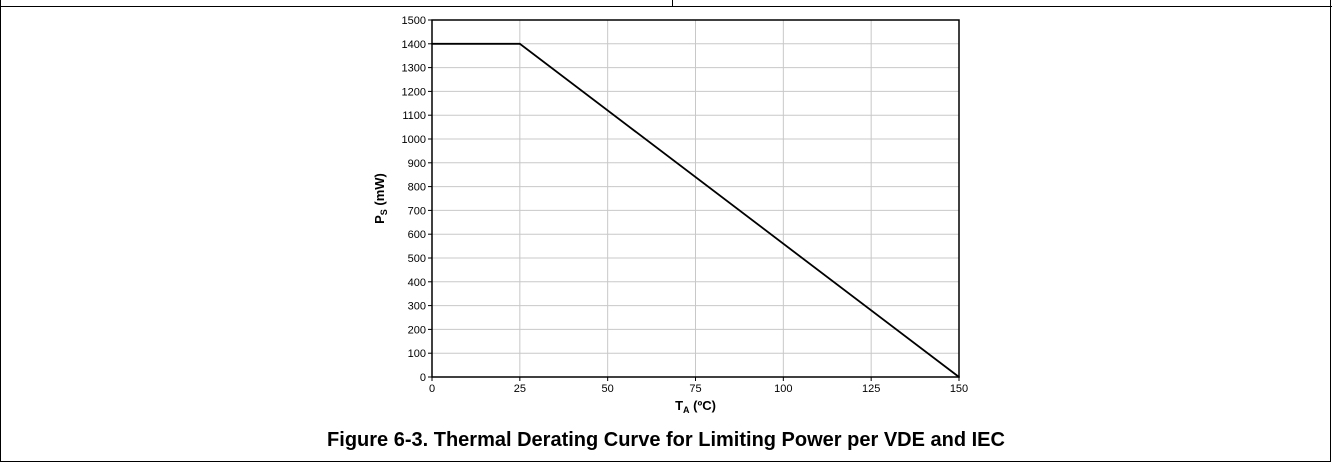 The width and height of the screenshot is (1332, 463). Describe the element at coordinates (417, 259) in the screenshot. I see `y-tick-label: 500` at that location.